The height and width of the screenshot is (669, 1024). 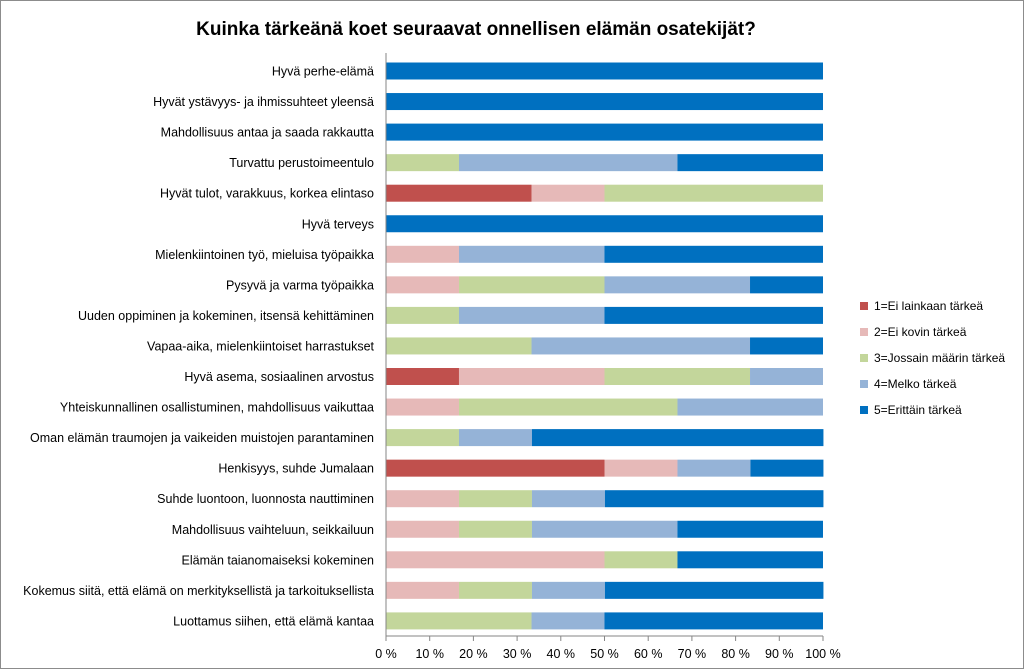 I want to click on category-label: Hyvät tulot, varakkuus, korkea elintaso, so click(x=267, y=194).